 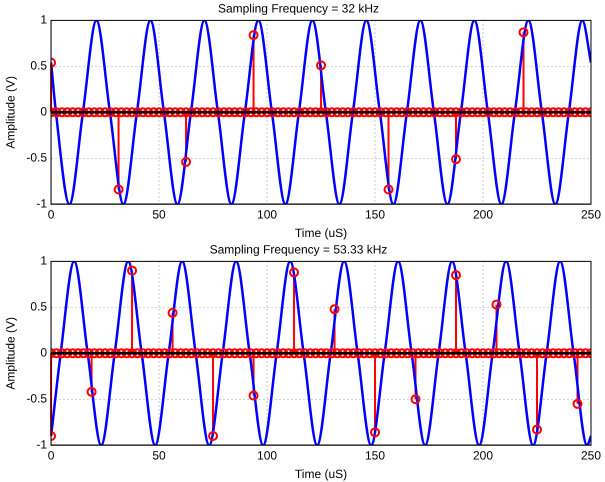 What do you see at coordinates (299, 249) in the screenshot?
I see `chart-title: Sampling Frequency = 53.33 kHz` at bounding box center [299, 249].